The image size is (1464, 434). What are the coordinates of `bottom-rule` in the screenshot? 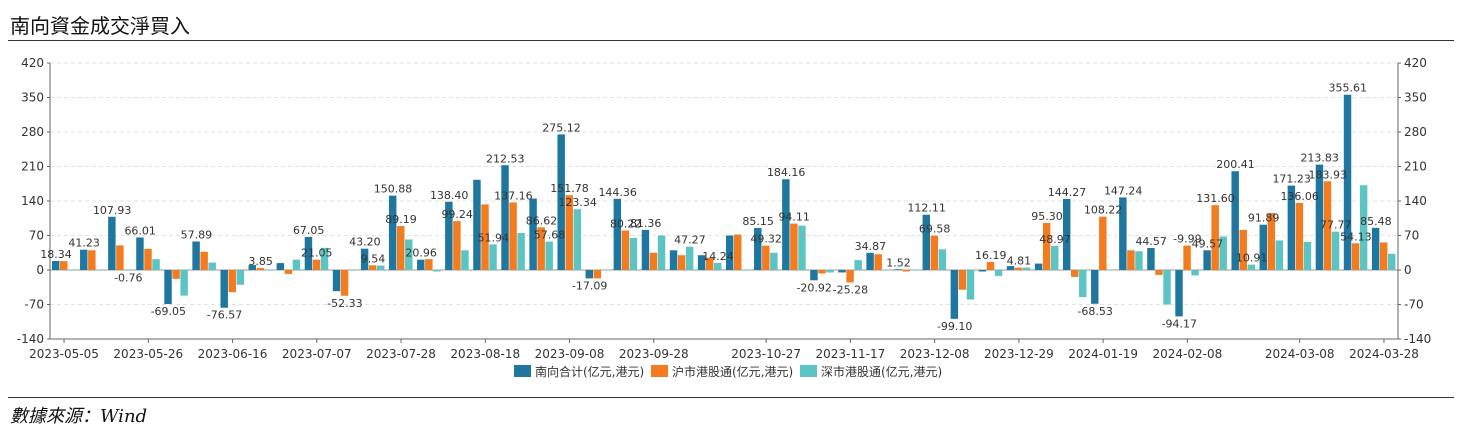 It's located at (731, 397).